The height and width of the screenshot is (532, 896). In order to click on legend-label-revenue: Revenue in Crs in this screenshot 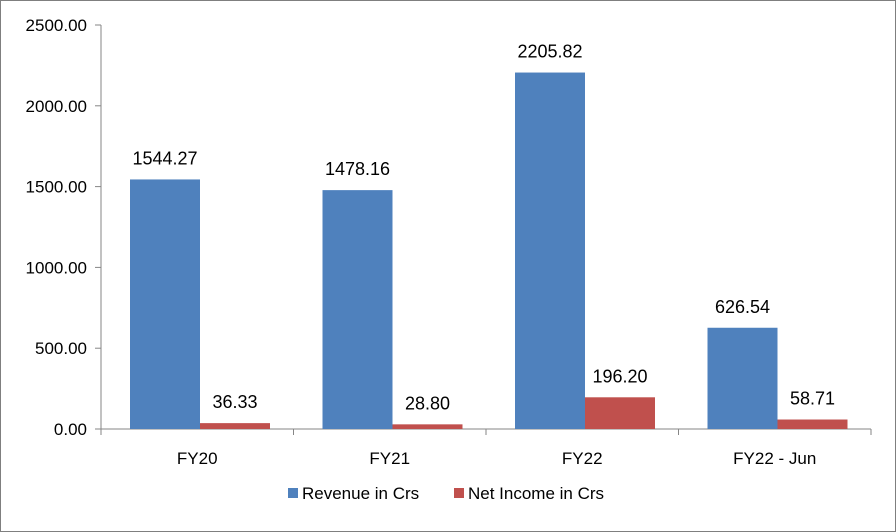, I will do `click(360, 493)`.